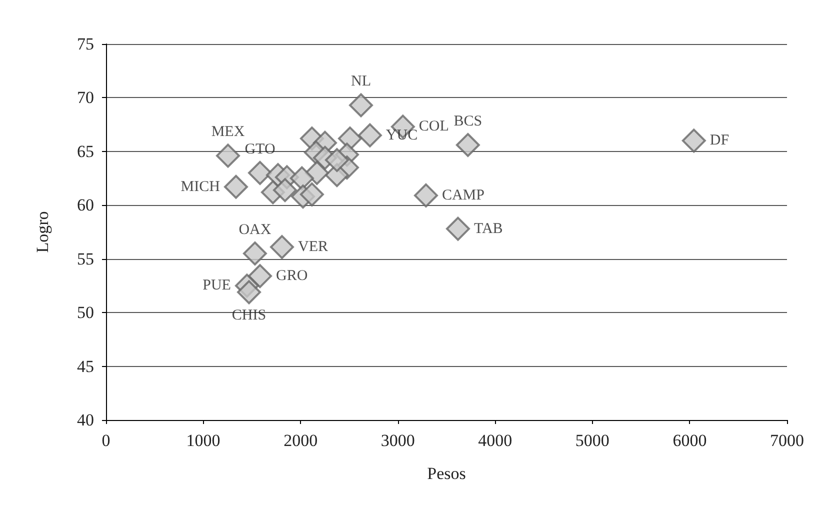  What do you see at coordinates (85, 312) in the screenshot?
I see `y-tick-label: 50` at bounding box center [85, 312].